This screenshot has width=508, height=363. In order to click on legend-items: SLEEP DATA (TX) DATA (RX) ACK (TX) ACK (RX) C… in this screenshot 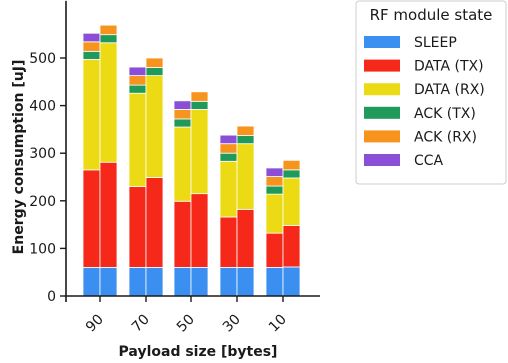, I will do `click(424, 102)`.